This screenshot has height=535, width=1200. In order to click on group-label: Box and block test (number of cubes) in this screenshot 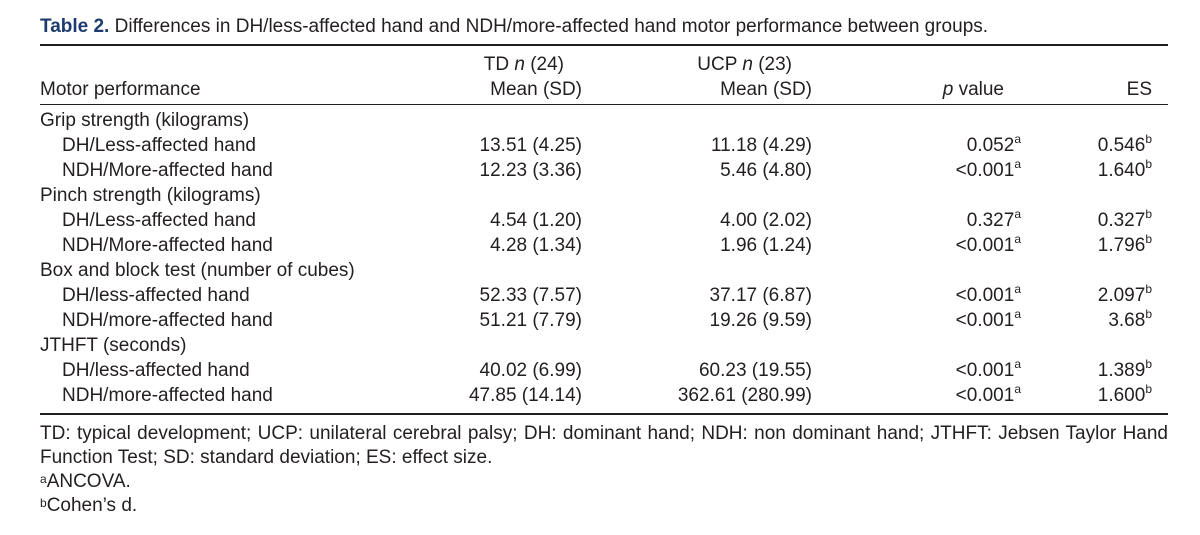, I will do `click(197, 270)`.